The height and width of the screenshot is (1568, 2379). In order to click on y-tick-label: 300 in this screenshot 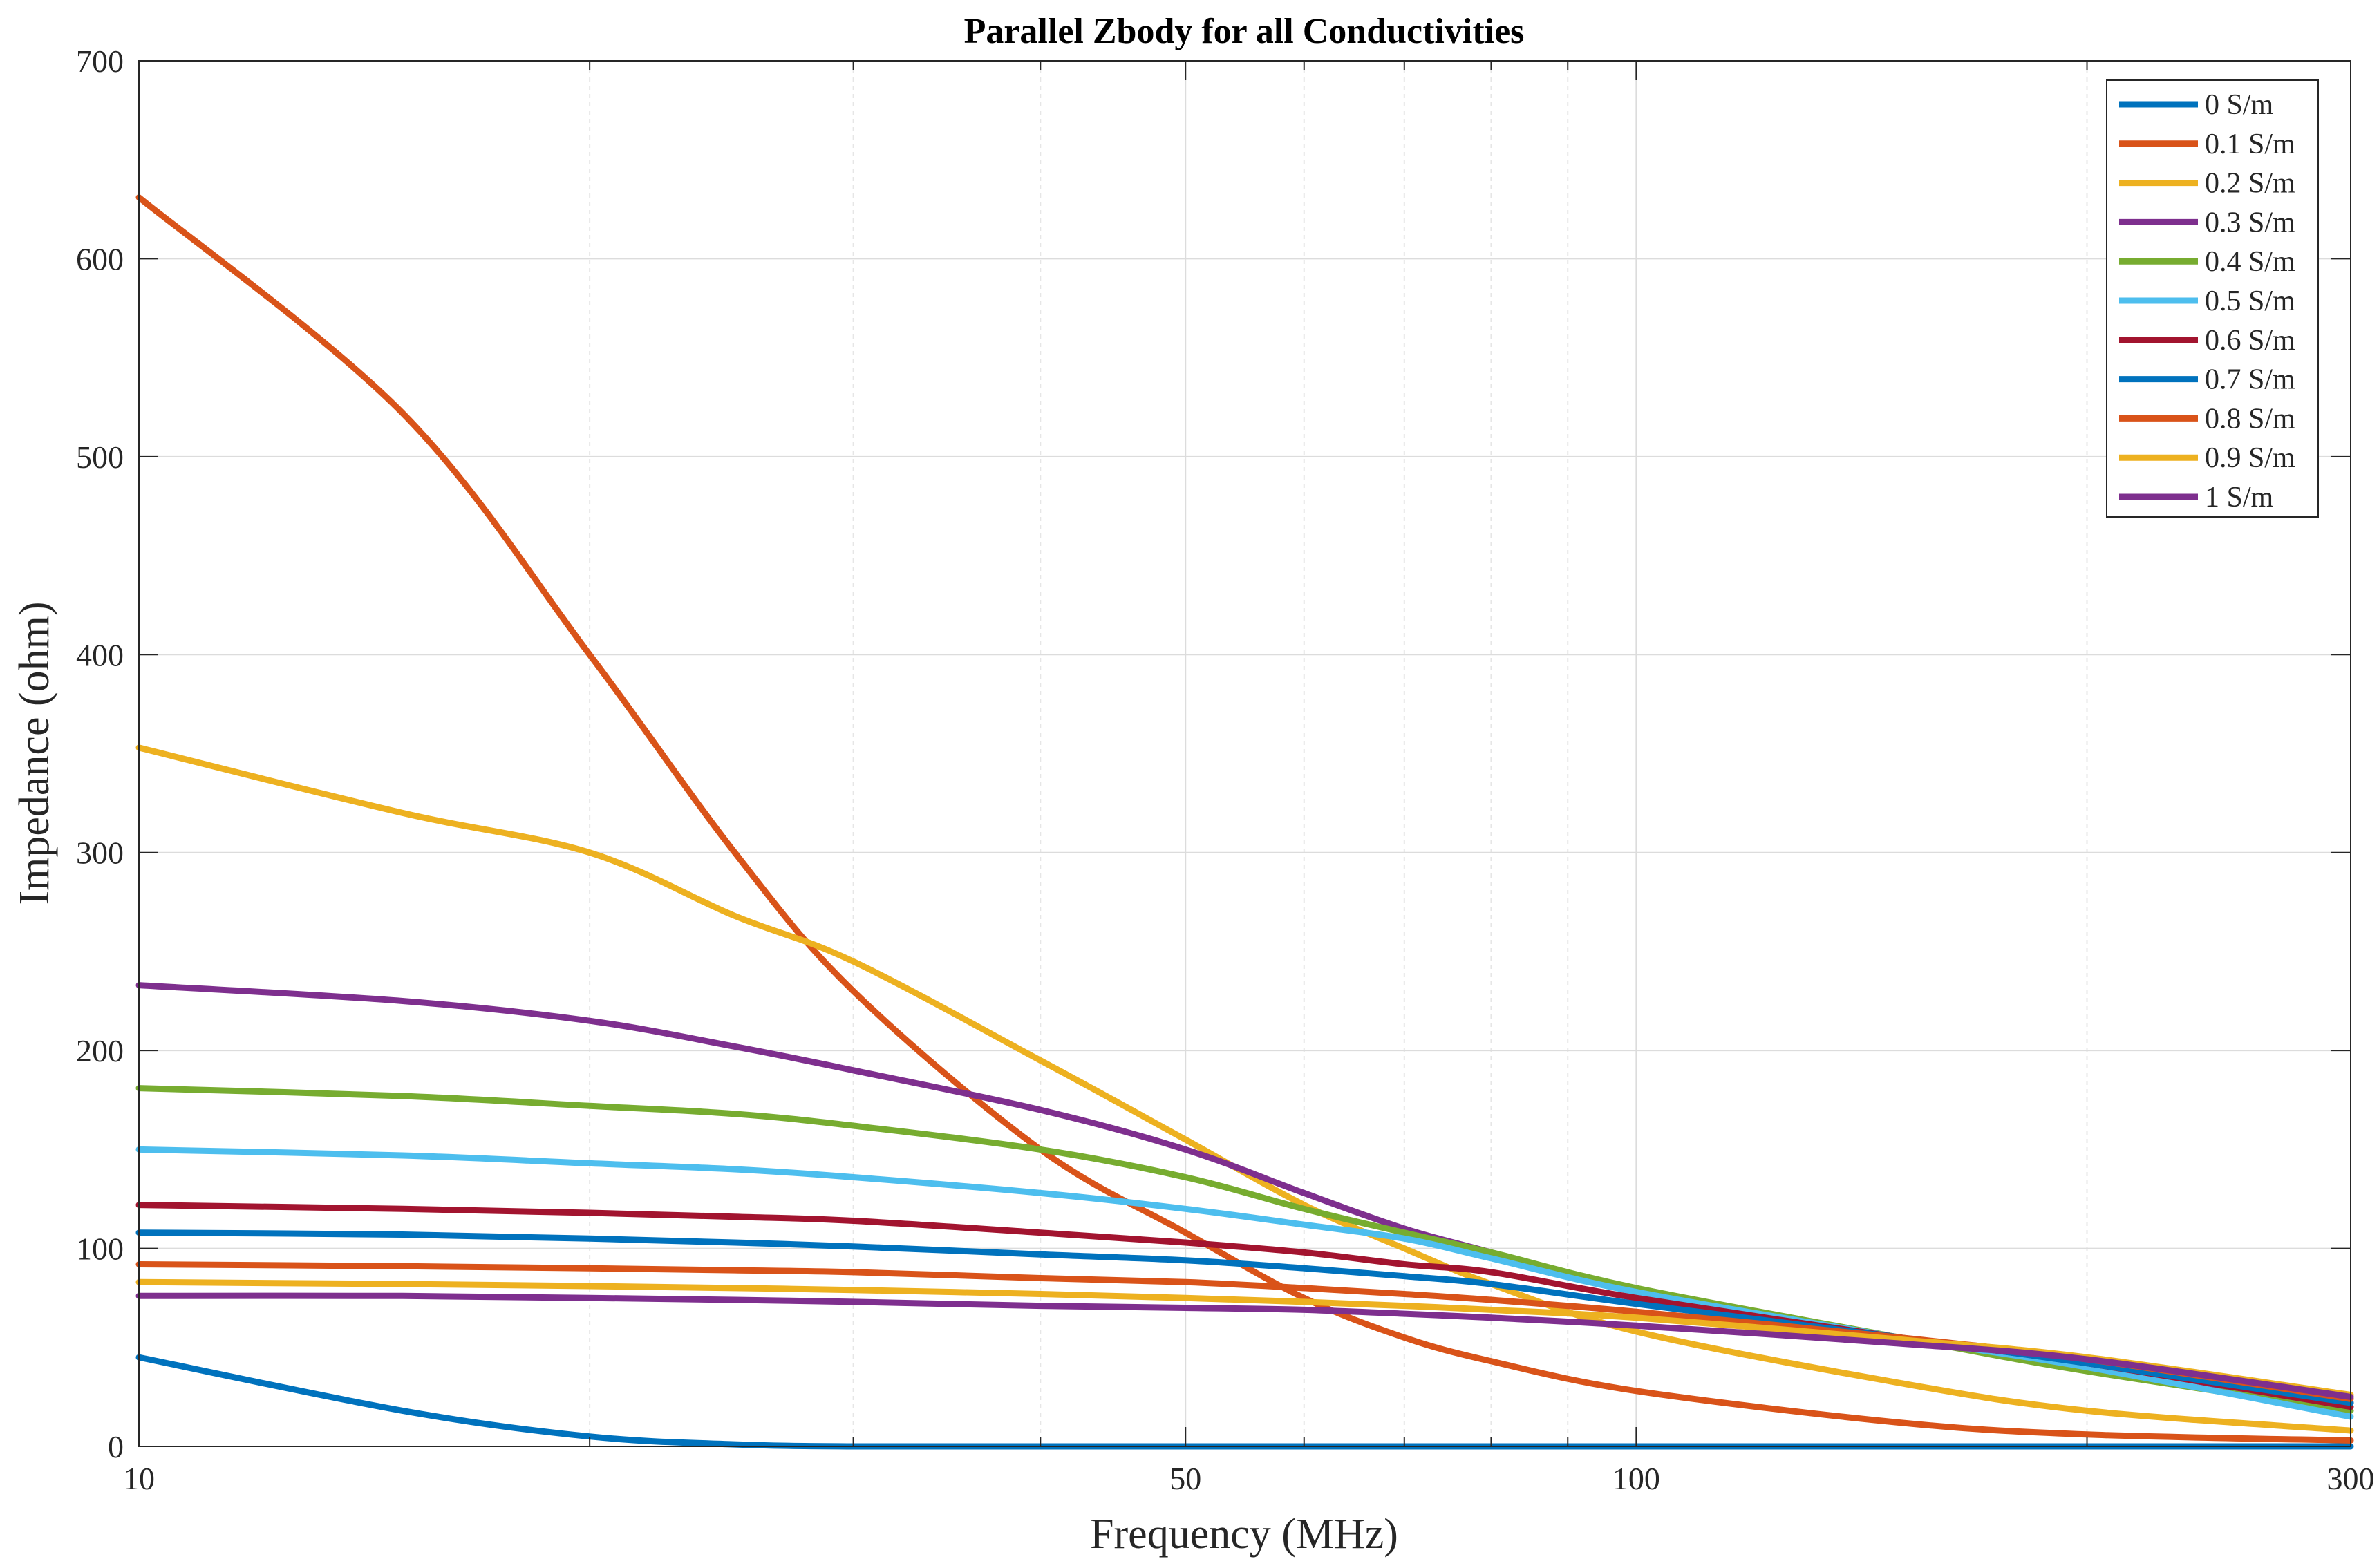, I will do `click(100, 853)`.